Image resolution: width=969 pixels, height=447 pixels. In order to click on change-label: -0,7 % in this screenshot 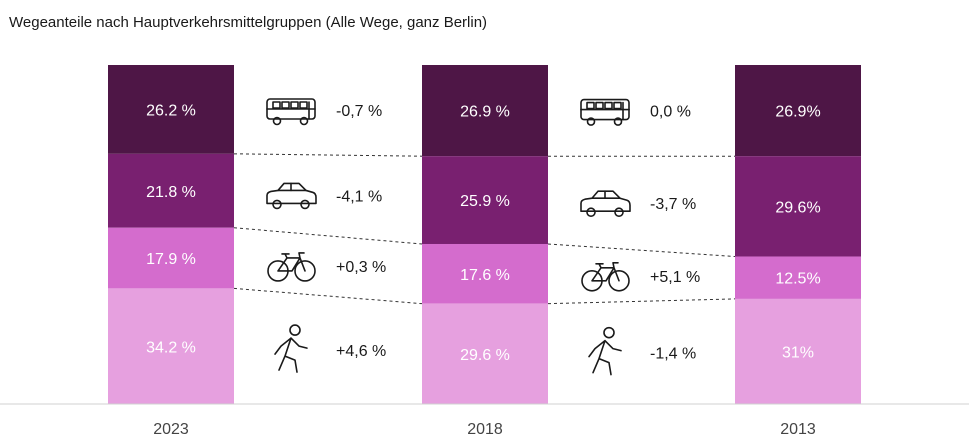, I will do `click(359, 111)`.